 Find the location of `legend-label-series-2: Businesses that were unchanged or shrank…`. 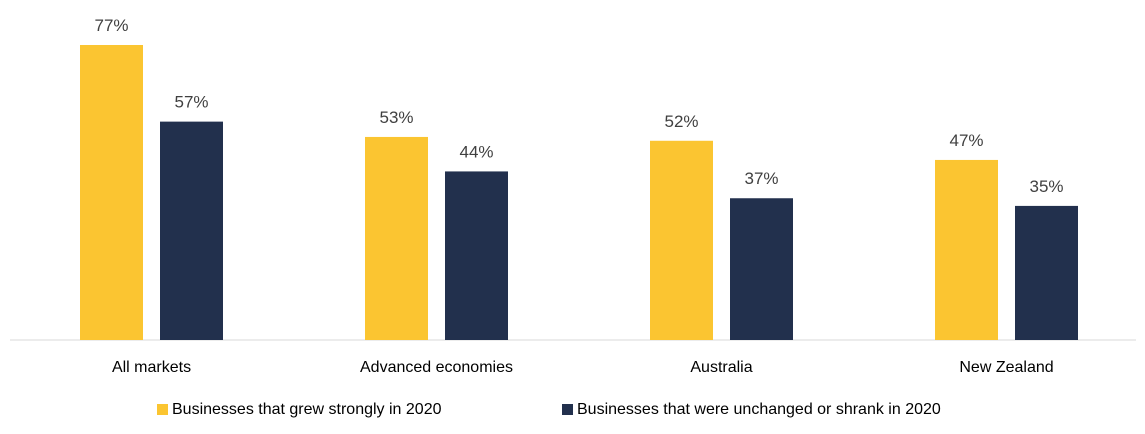

legend-label-series-2: Businesses that were unchanged or shrank… is located at coordinates (759, 409).